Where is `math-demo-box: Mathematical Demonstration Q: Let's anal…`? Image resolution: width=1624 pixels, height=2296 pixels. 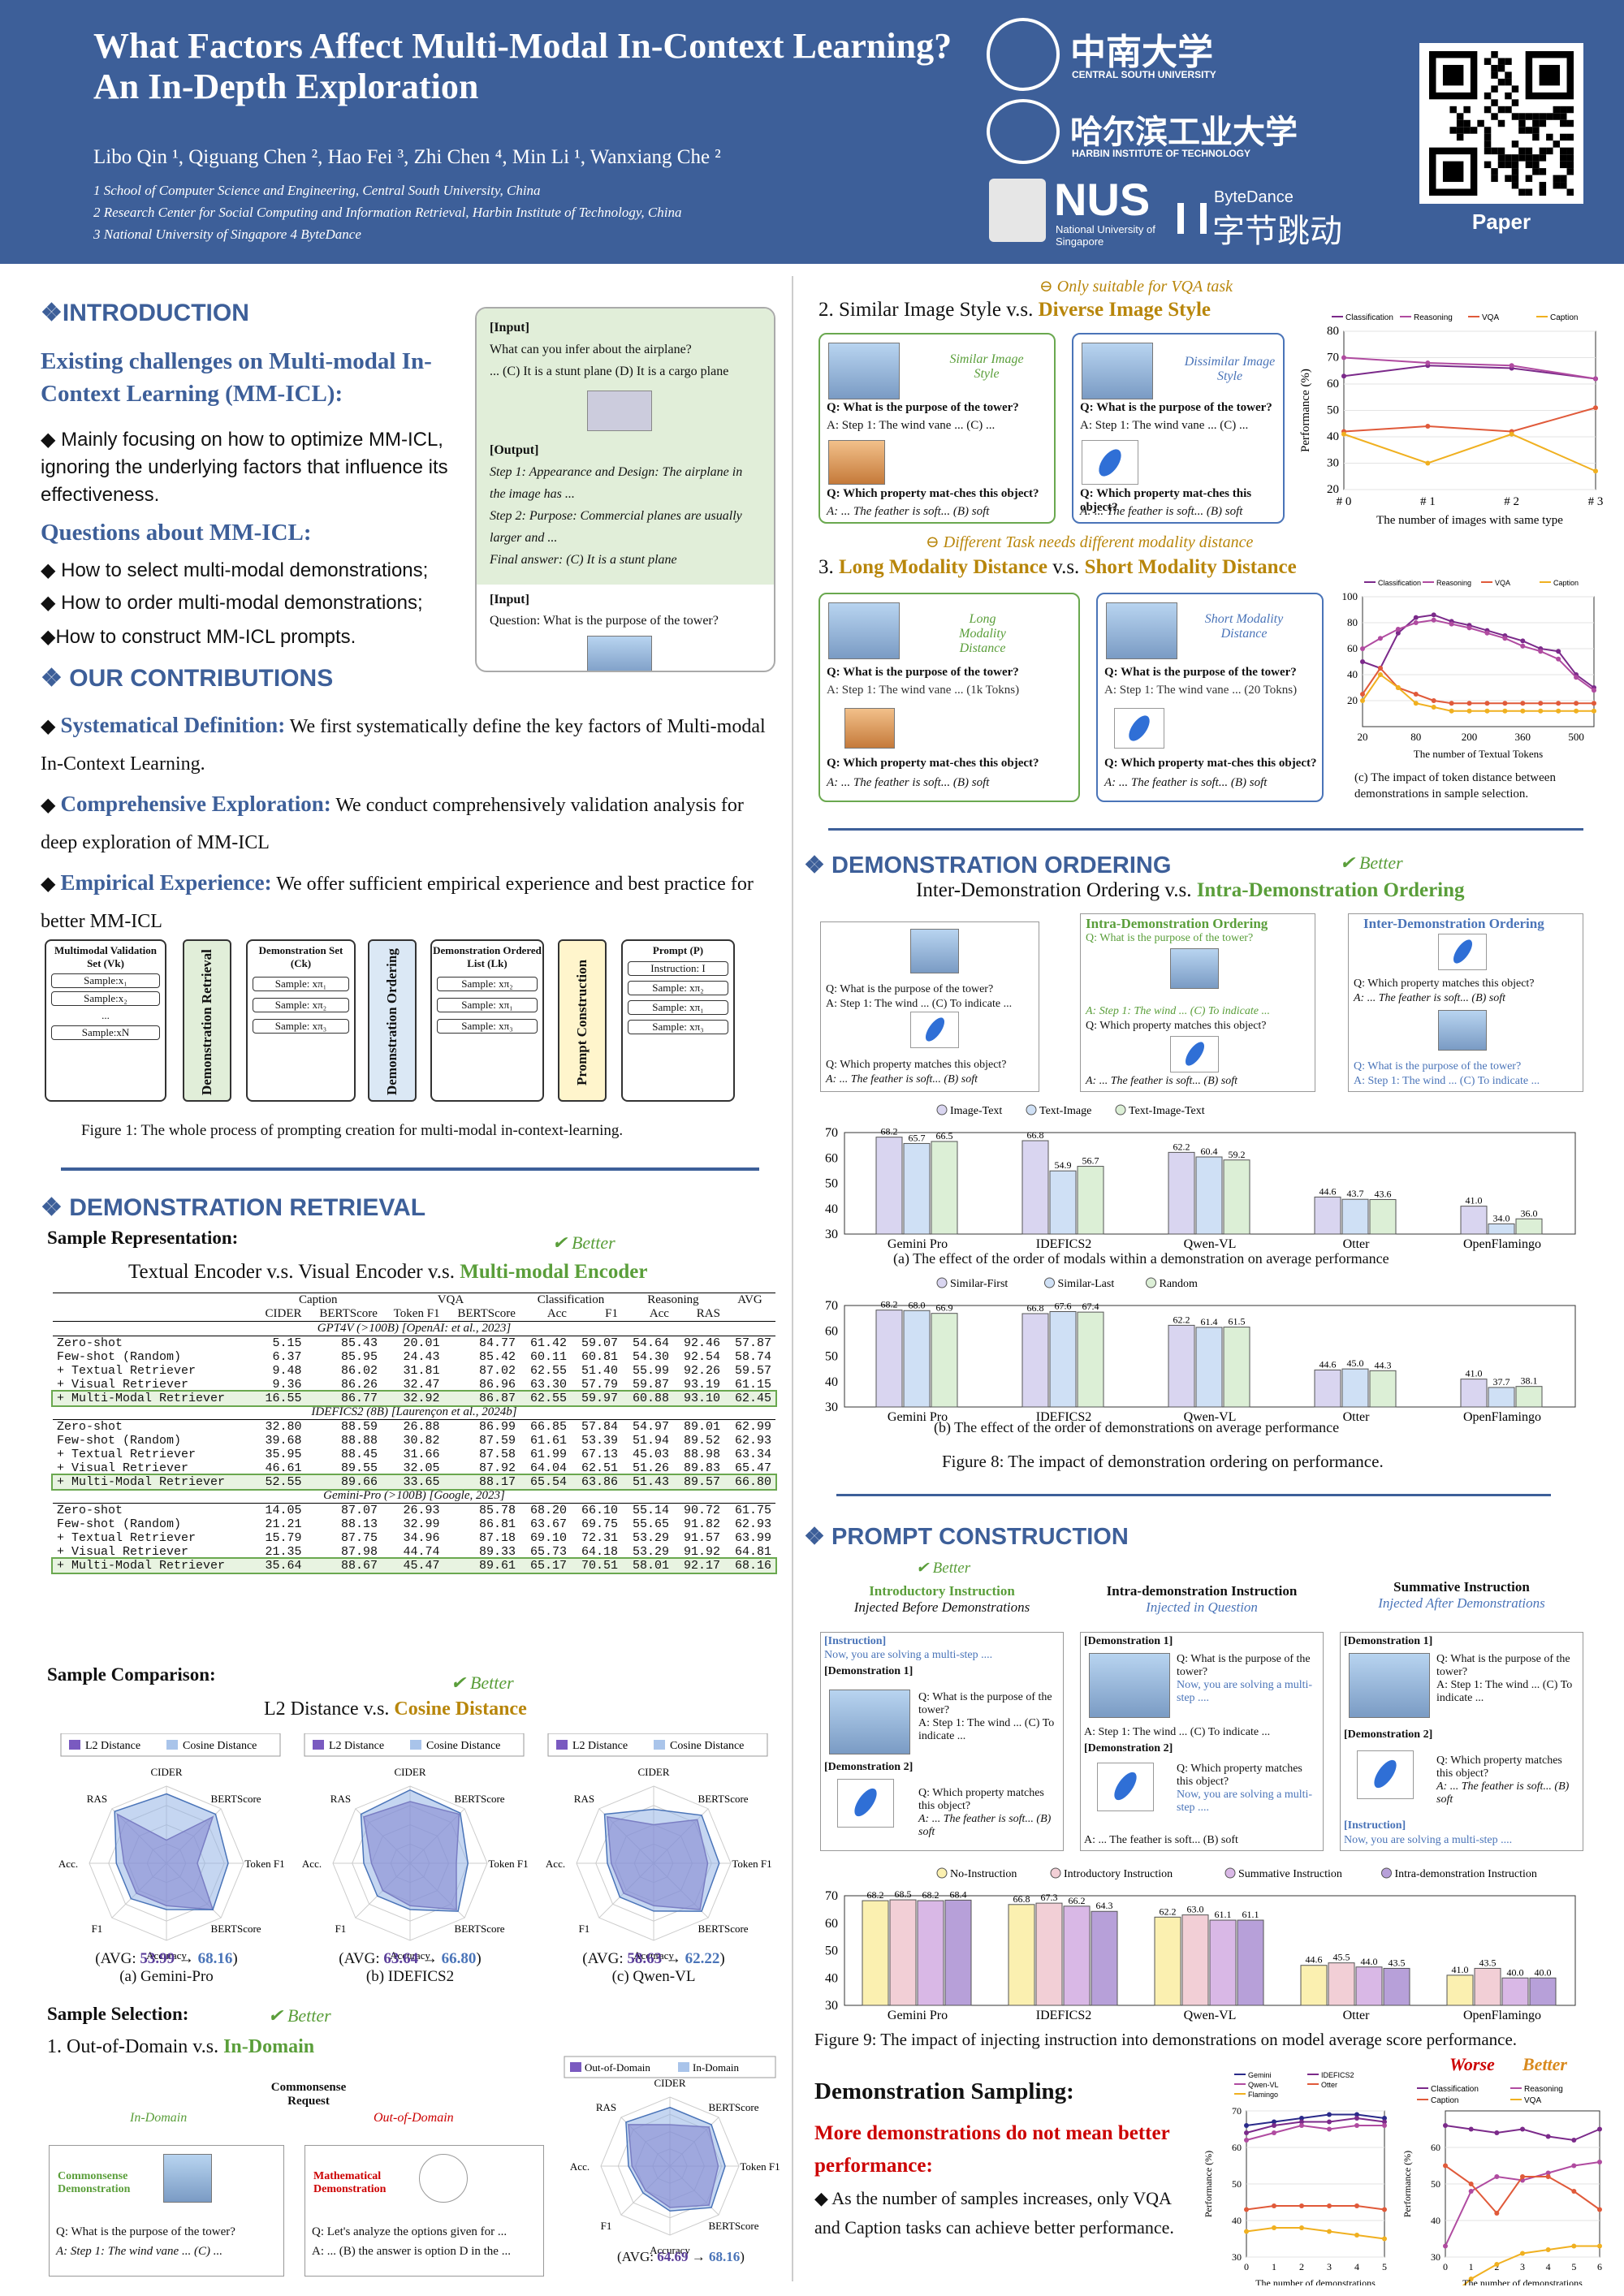
math-demo-box: Mathematical Demonstration Q: Let's anal… is located at coordinates (424, 2211).